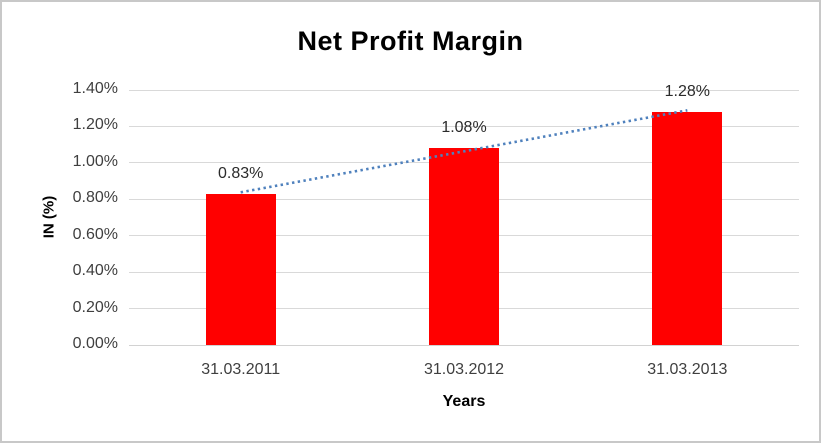  I want to click on y-tick-label: 0.60%, so click(95, 234).